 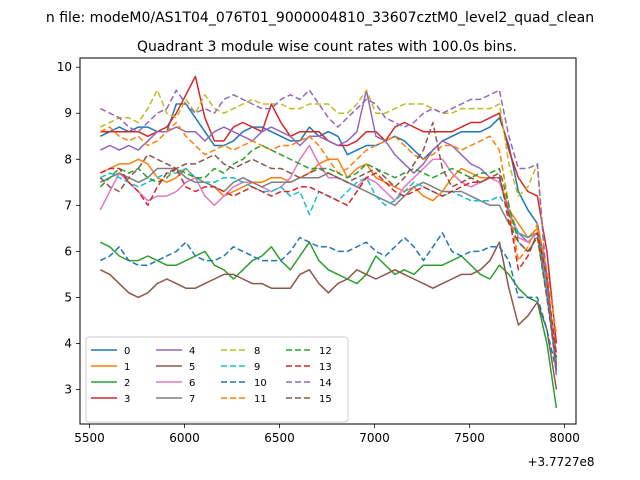 I want to click on legend-label-7: 7, so click(x=192, y=399).